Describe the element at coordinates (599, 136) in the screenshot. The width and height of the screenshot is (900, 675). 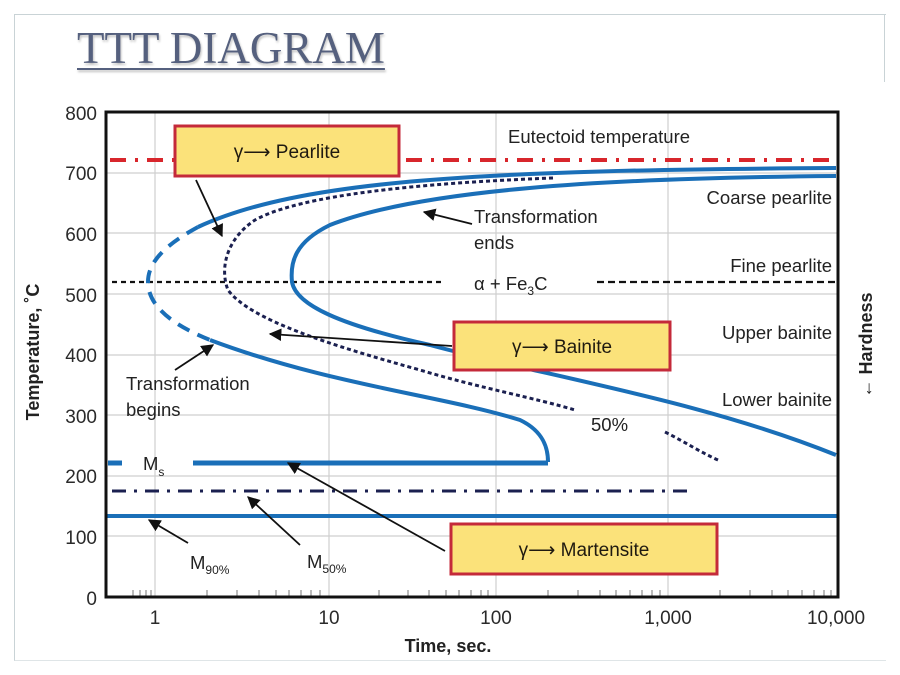
I see `eutectoid-temperature-label: Eutectoid temperature` at that location.